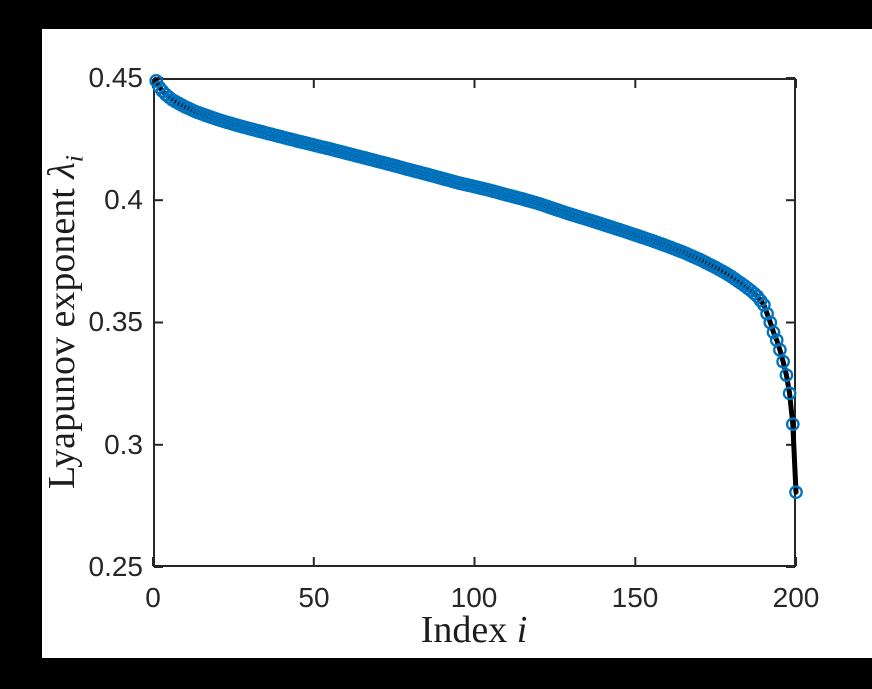  Describe the element at coordinates (123, 199) in the screenshot. I see `y-tick-label-0.4: 0.4` at that location.